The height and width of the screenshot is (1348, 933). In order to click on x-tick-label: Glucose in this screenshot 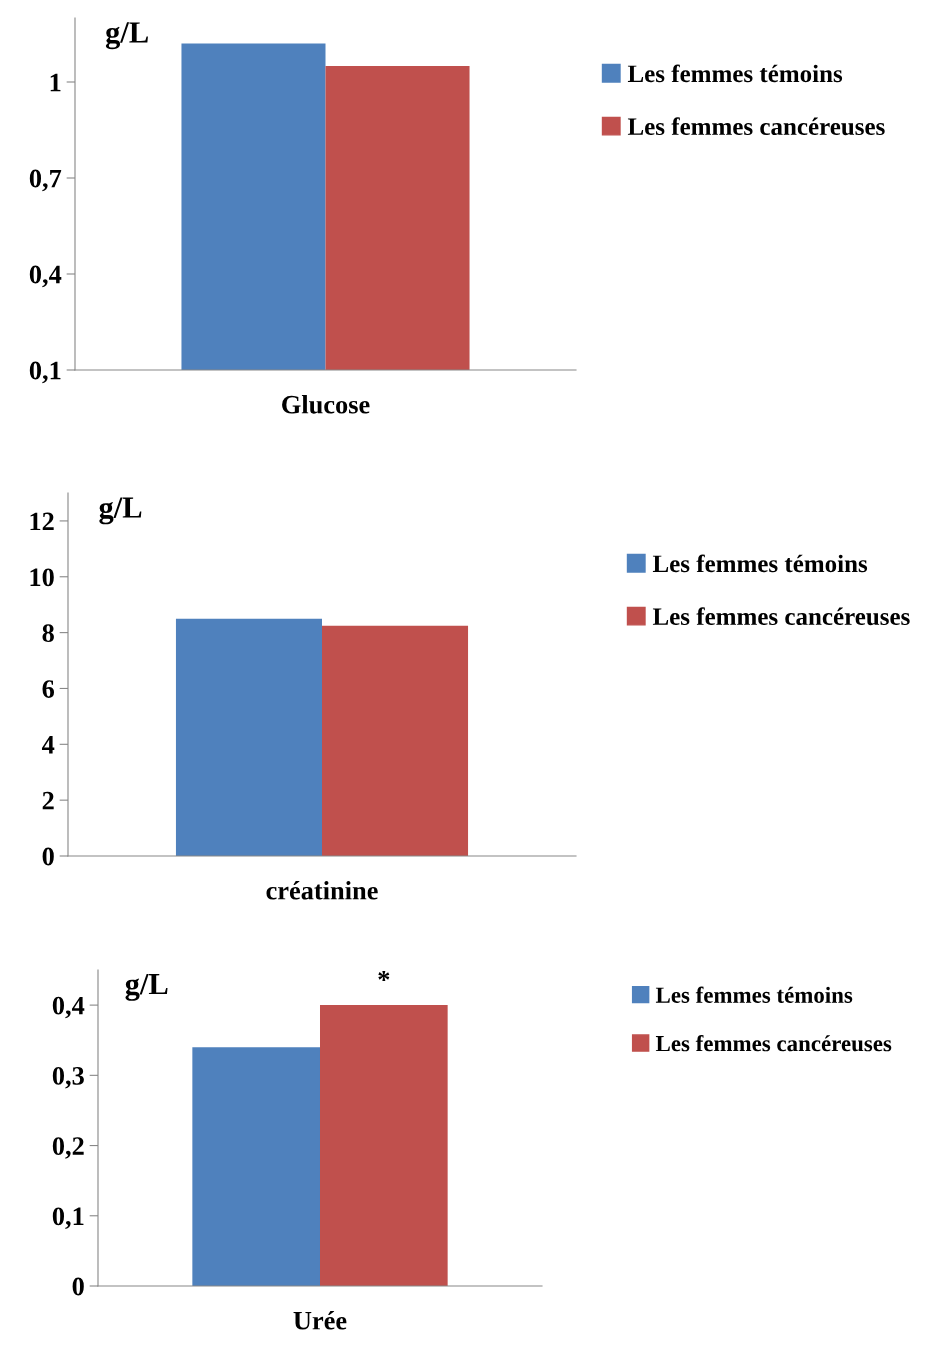, I will do `click(326, 404)`.